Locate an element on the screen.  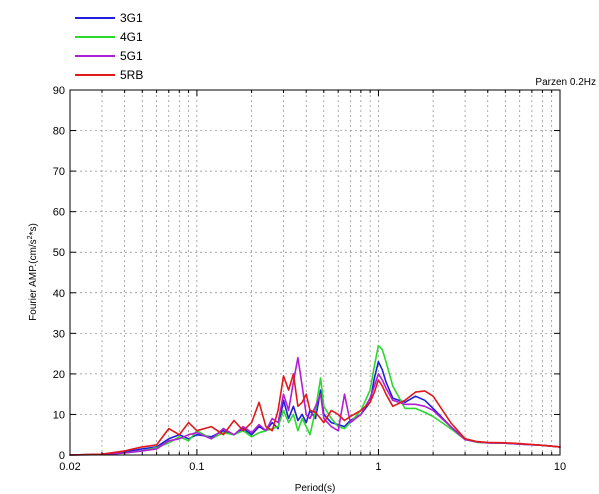
y-tick-label: 30 is located at coordinates (59, 334).